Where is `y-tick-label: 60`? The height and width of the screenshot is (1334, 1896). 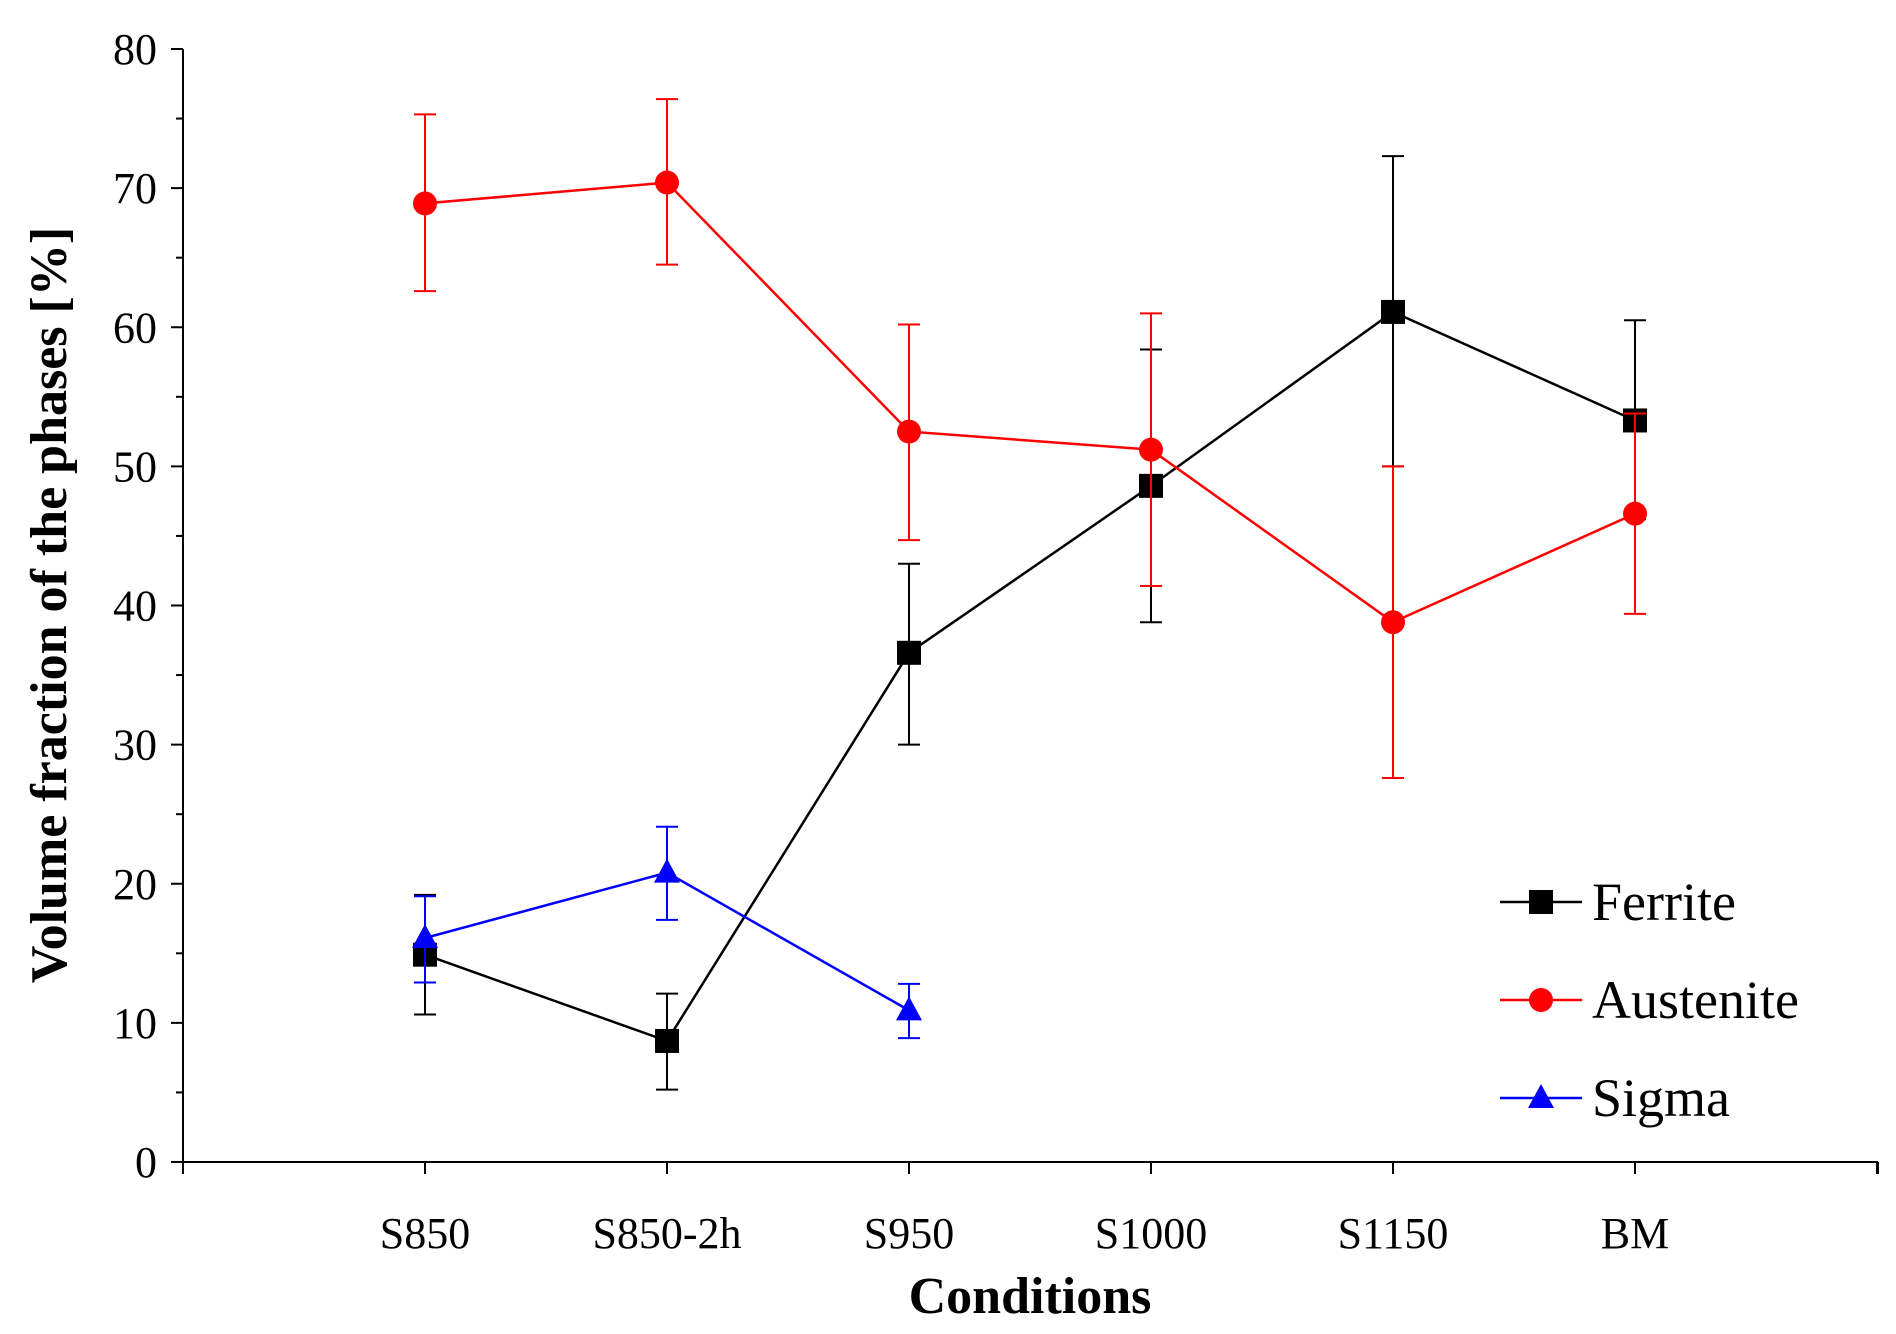 y-tick-label: 60 is located at coordinates (135, 327).